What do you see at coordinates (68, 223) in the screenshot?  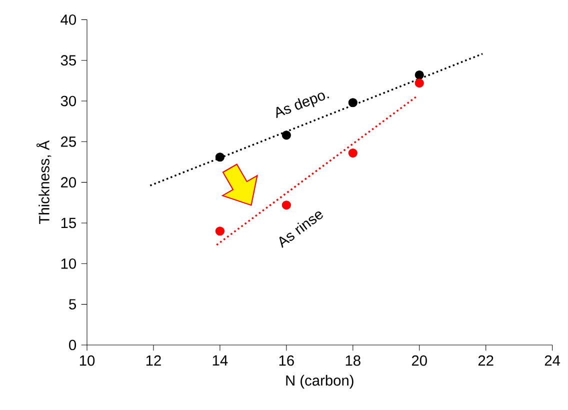 I see `y-tick-label: 15` at bounding box center [68, 223].